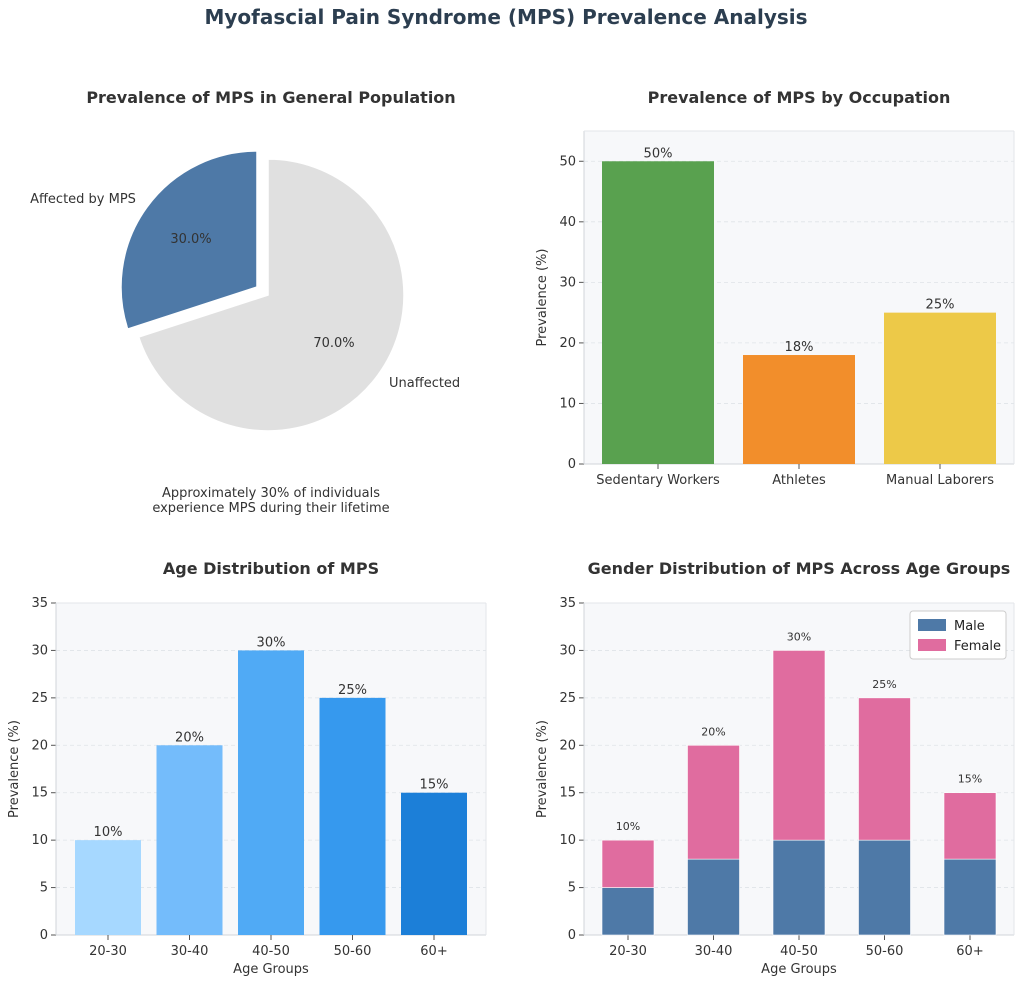 The image size is (1024, 987). What do you see at coordinates (567, 161) in the screenshot?
I see `y-tick-label: 50` at bounding box center [567, 161].